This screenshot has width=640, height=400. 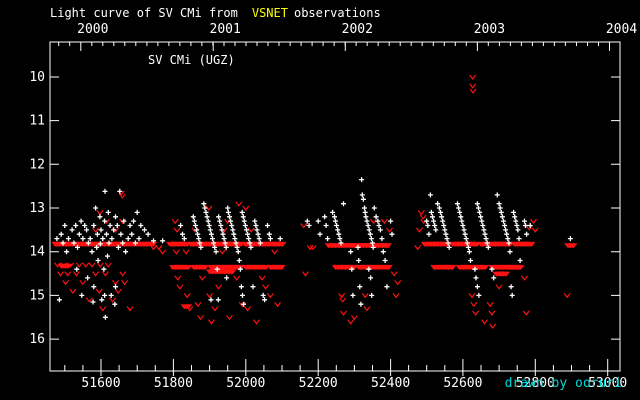 What do you see at coordinates (269, 13) in the screenshot?
I see `vsnet-link: VSNET` at bounding box center [269, 13].